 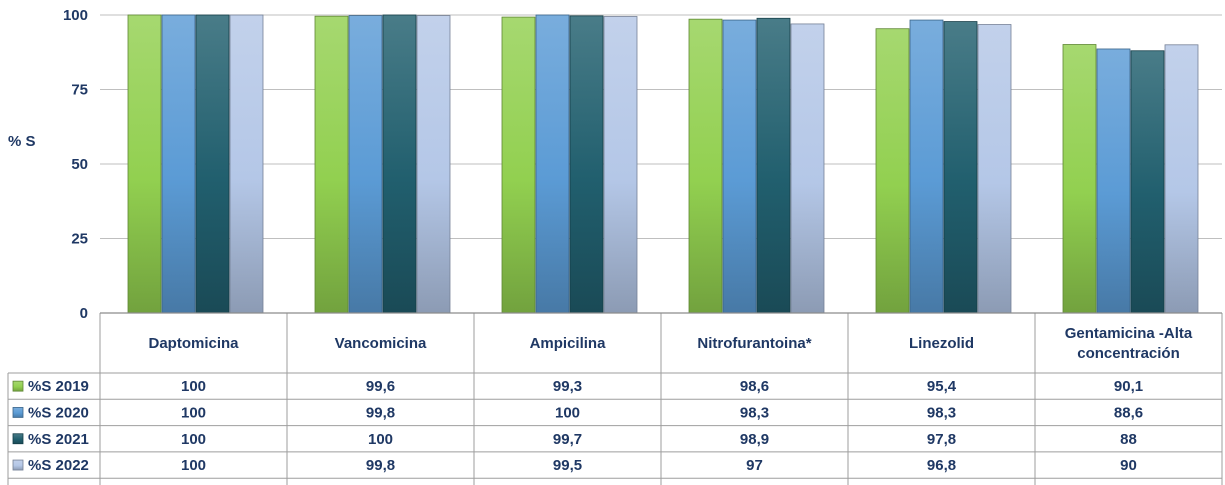 I want to click on data-table-cell: 95,4, so click(x=942, y=386).